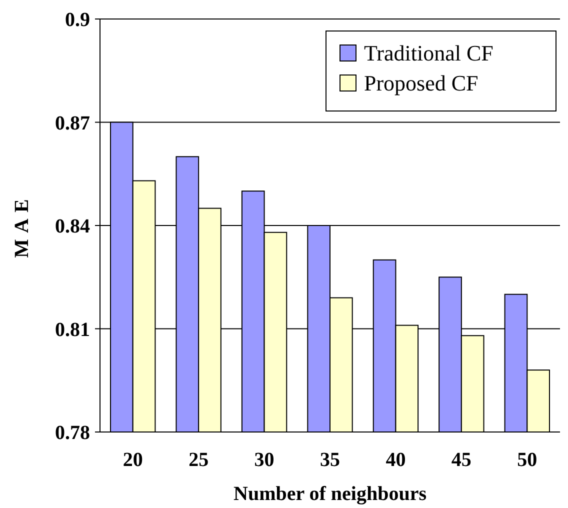  What do you see at coordinates (330, 460) in the screenshot?
I see `x-tick-label: 35` at bounding box center [330, 460].